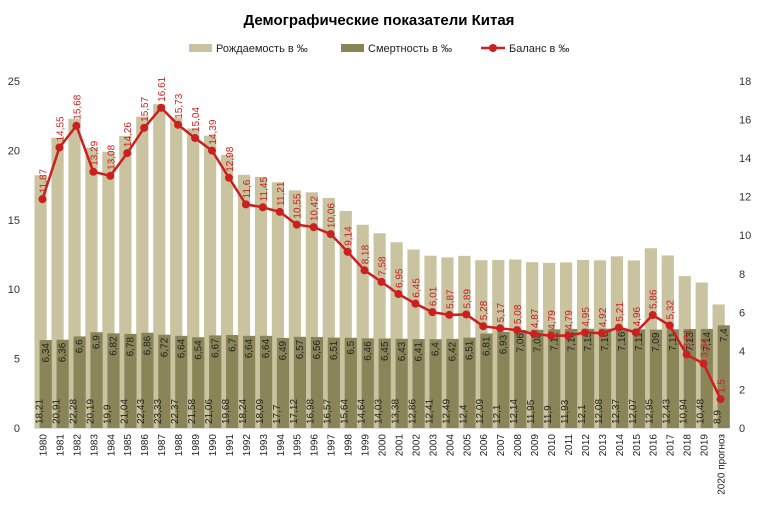 Image resolution: width=758 pixels, height=518 pixels. What do you see at coordinates (399, 445) in the screenshot?
I see `x-tick-label: 2001` at bounding box center [399, 445].